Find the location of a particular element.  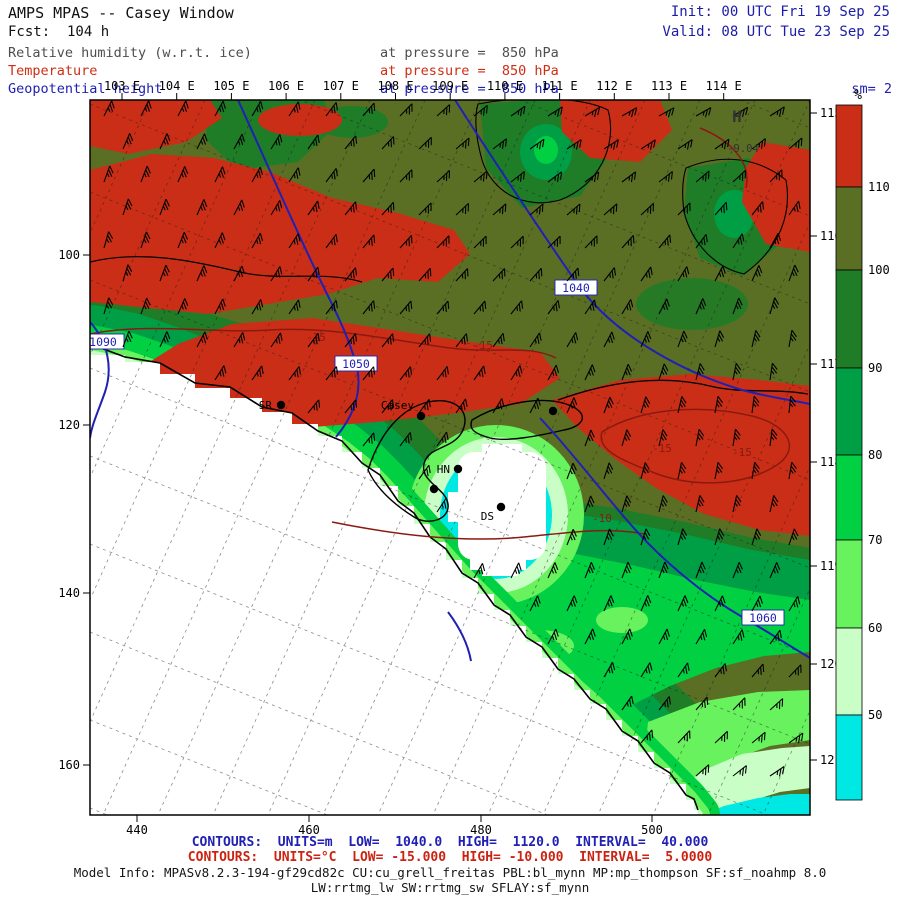

colorbar-tick-label: 70 is located at coordinates (875, 540).